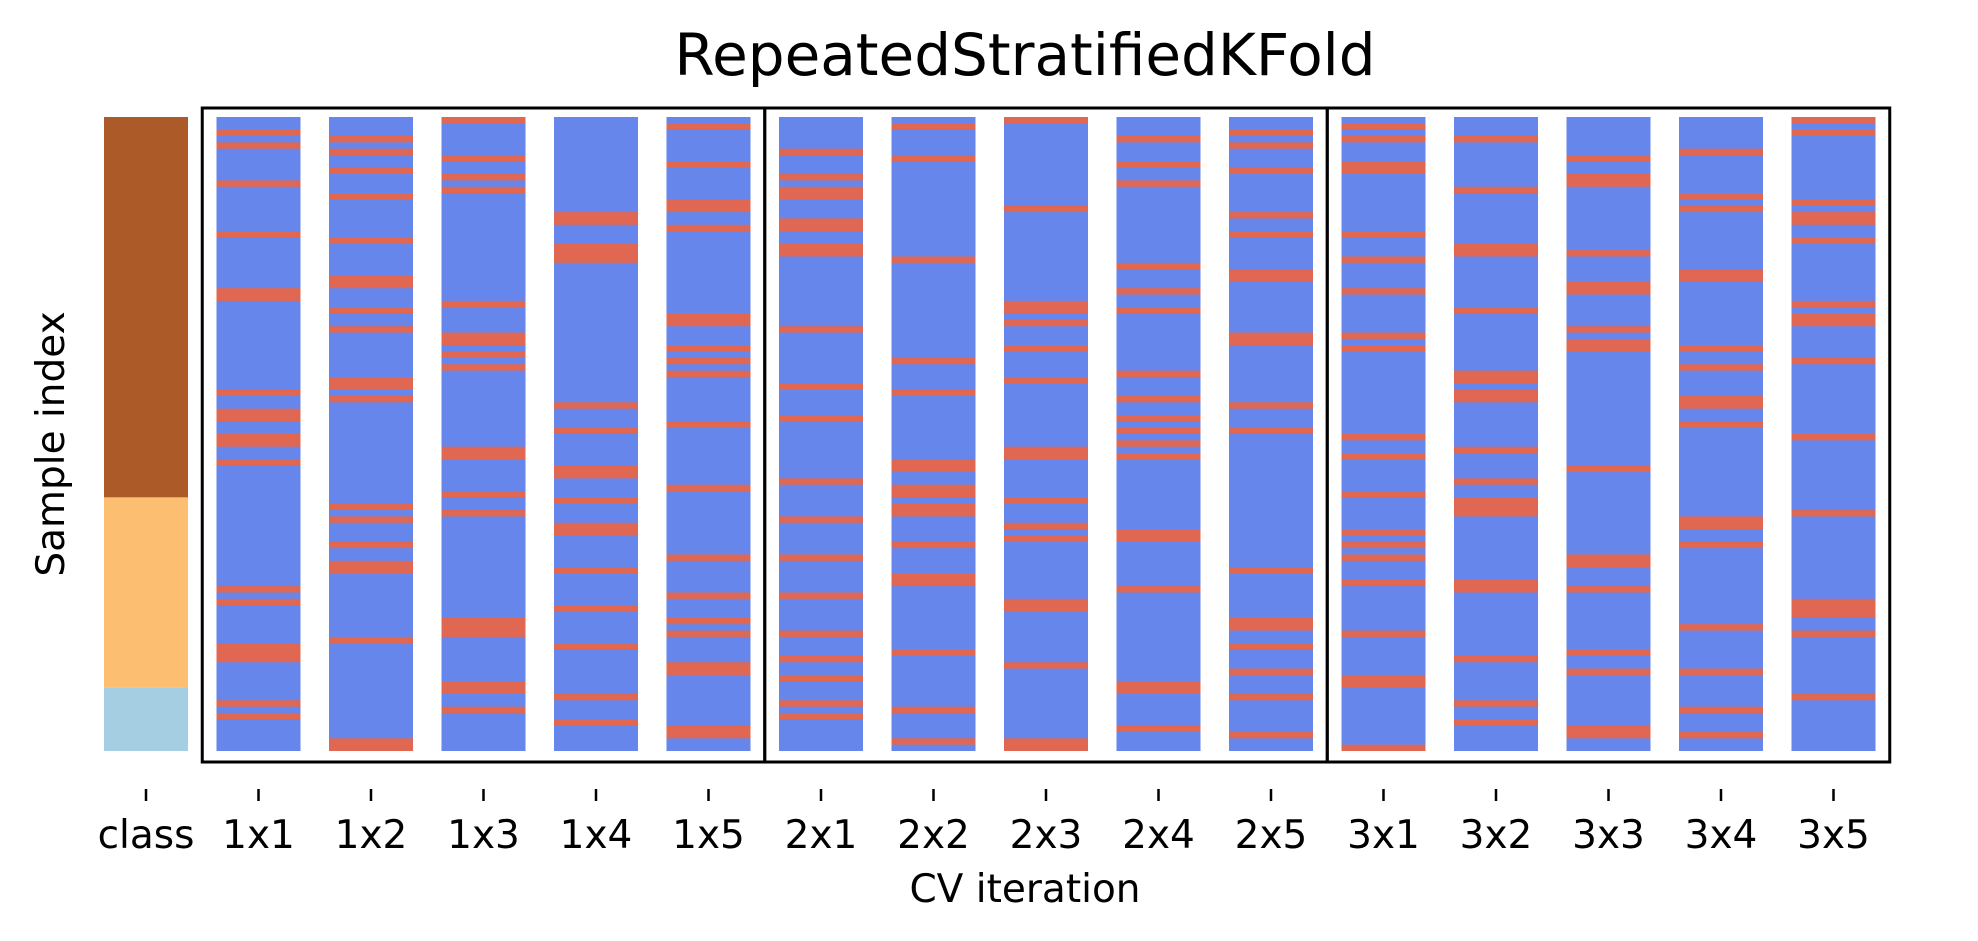  I want to click on cv-bar-2x5, so click(1271, 434).